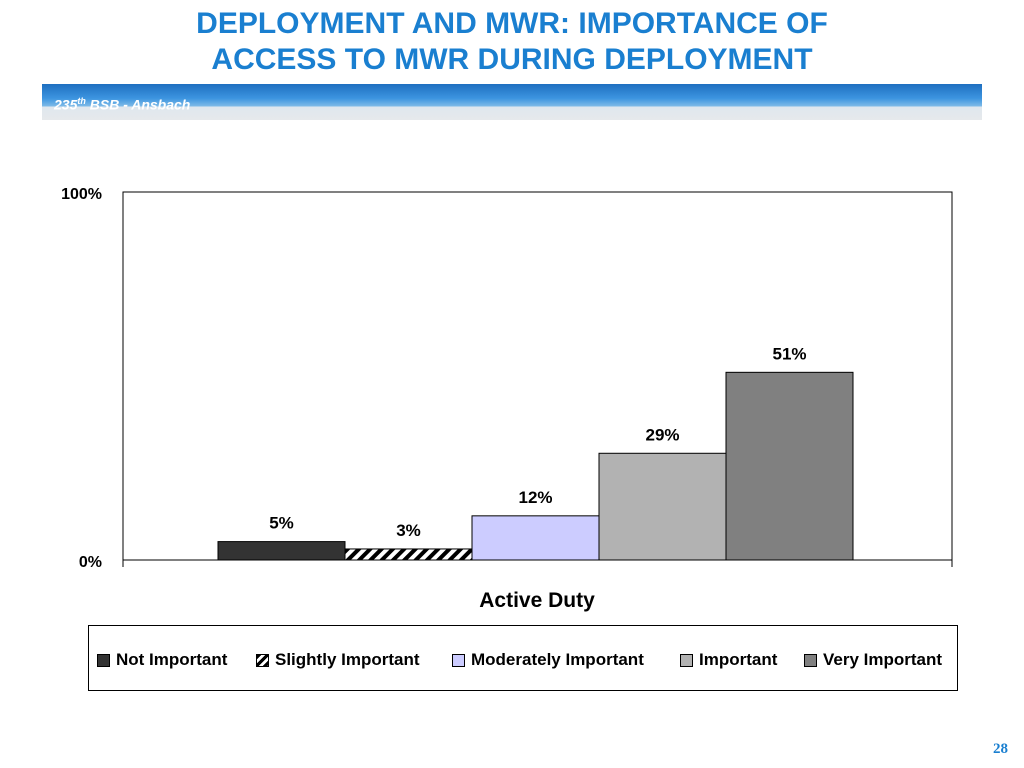 The width and height of the screenshot is (1024, 768). I want to click on x-axis-category-label: Active Duty, so click(537, 600).